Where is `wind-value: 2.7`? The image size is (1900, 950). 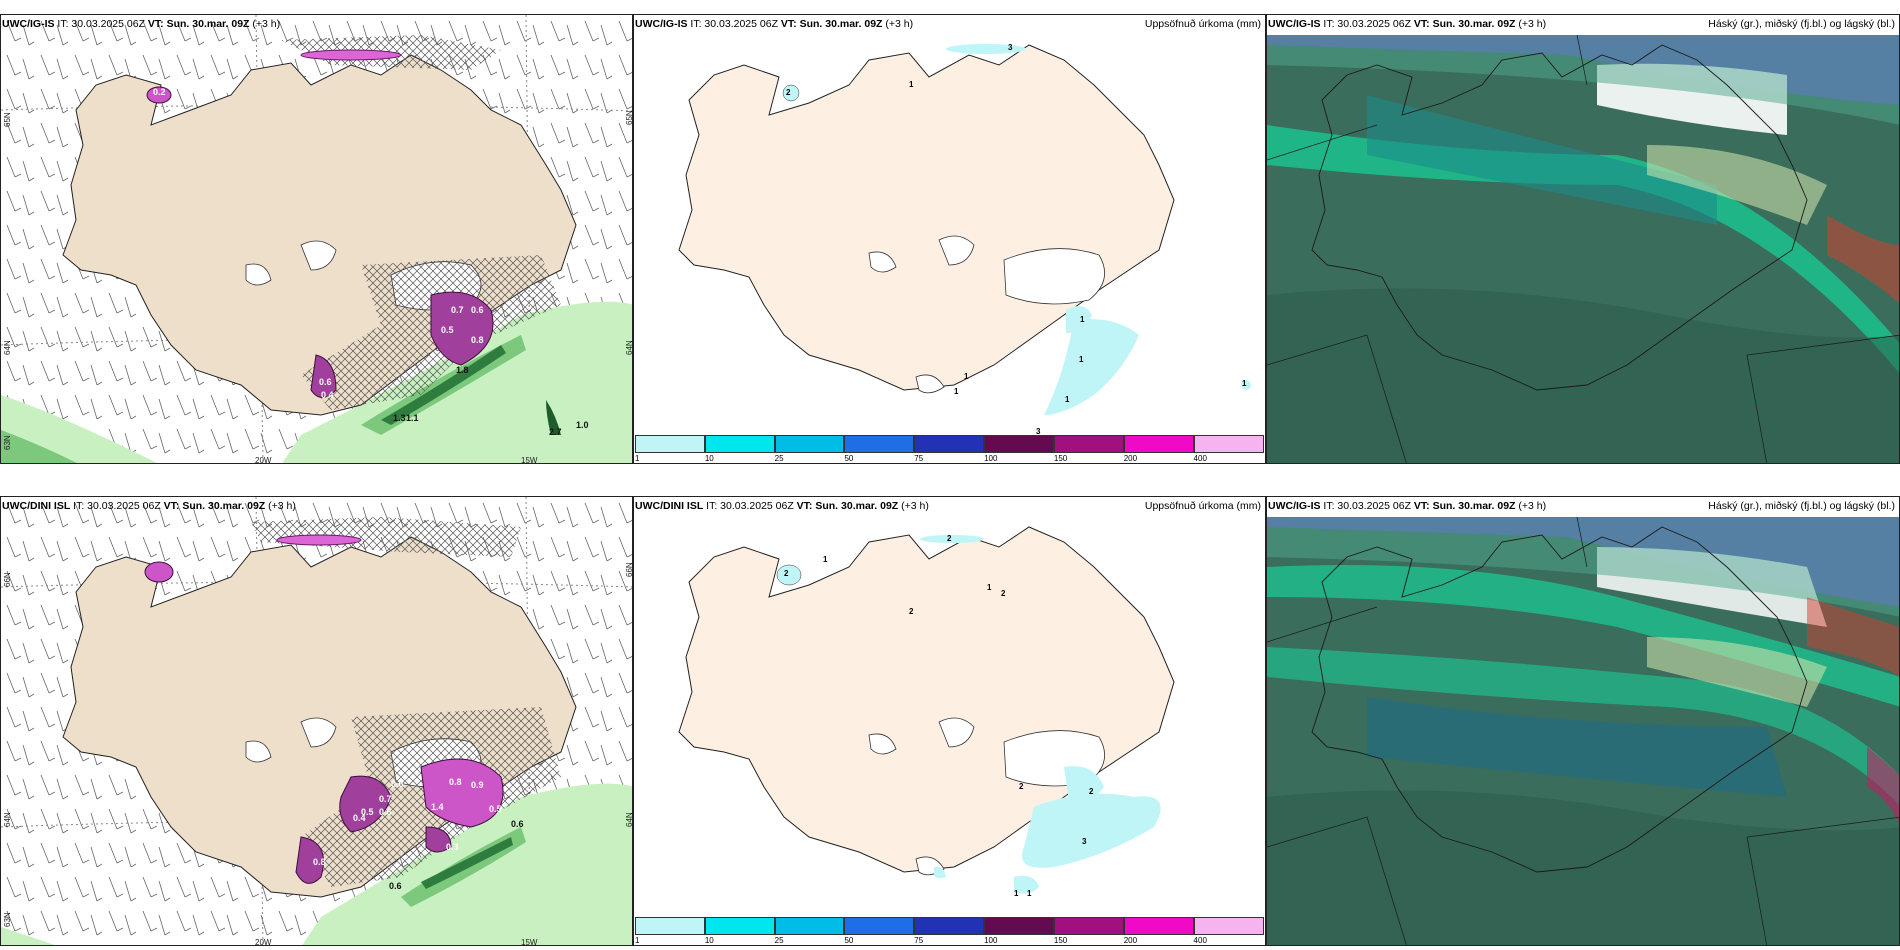
wind-value: 2.7 is located at coordinates (555, 432).